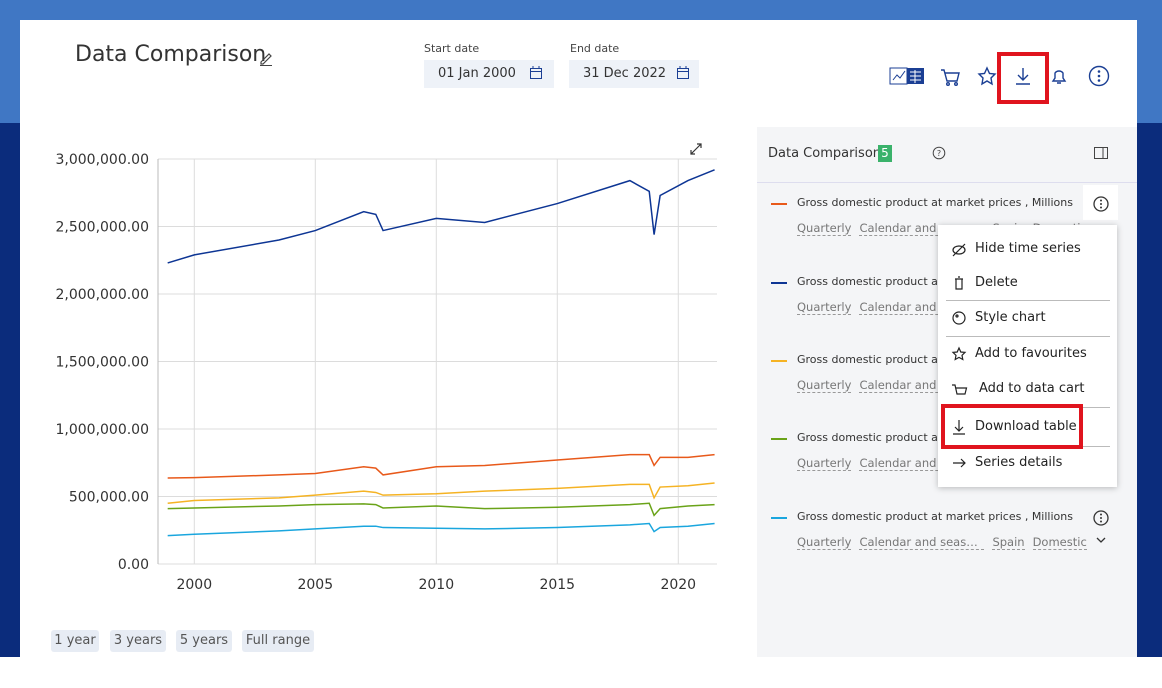 The image size is (1162, 688). Describe the element at coordinates (75, 641) in the screenshot. I see `range-button: 1 year` at that location.